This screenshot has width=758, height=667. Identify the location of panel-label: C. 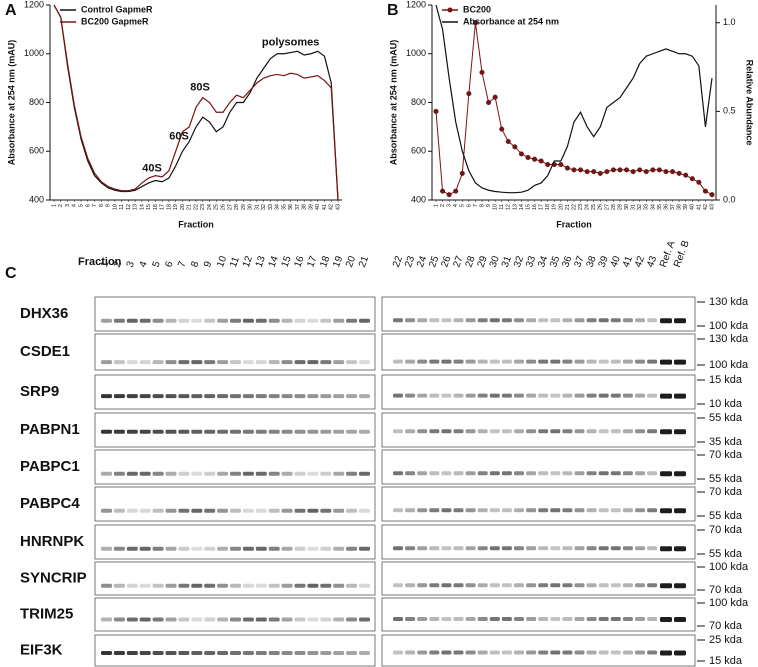
(11, 273).